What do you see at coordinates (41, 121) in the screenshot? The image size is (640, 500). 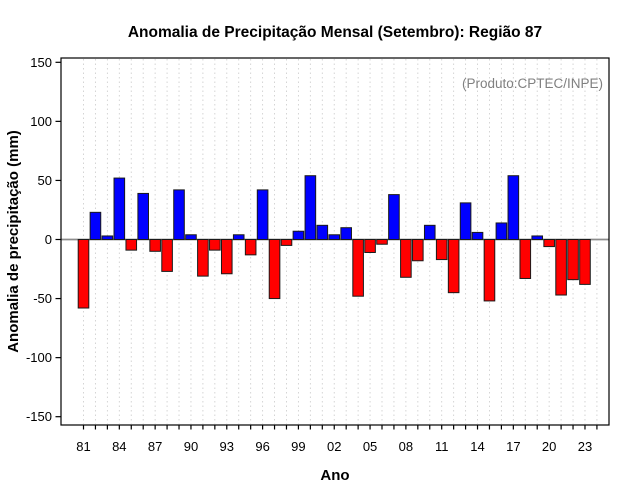 I see `y-tick-label: 100` at bounding box center [41, 121].